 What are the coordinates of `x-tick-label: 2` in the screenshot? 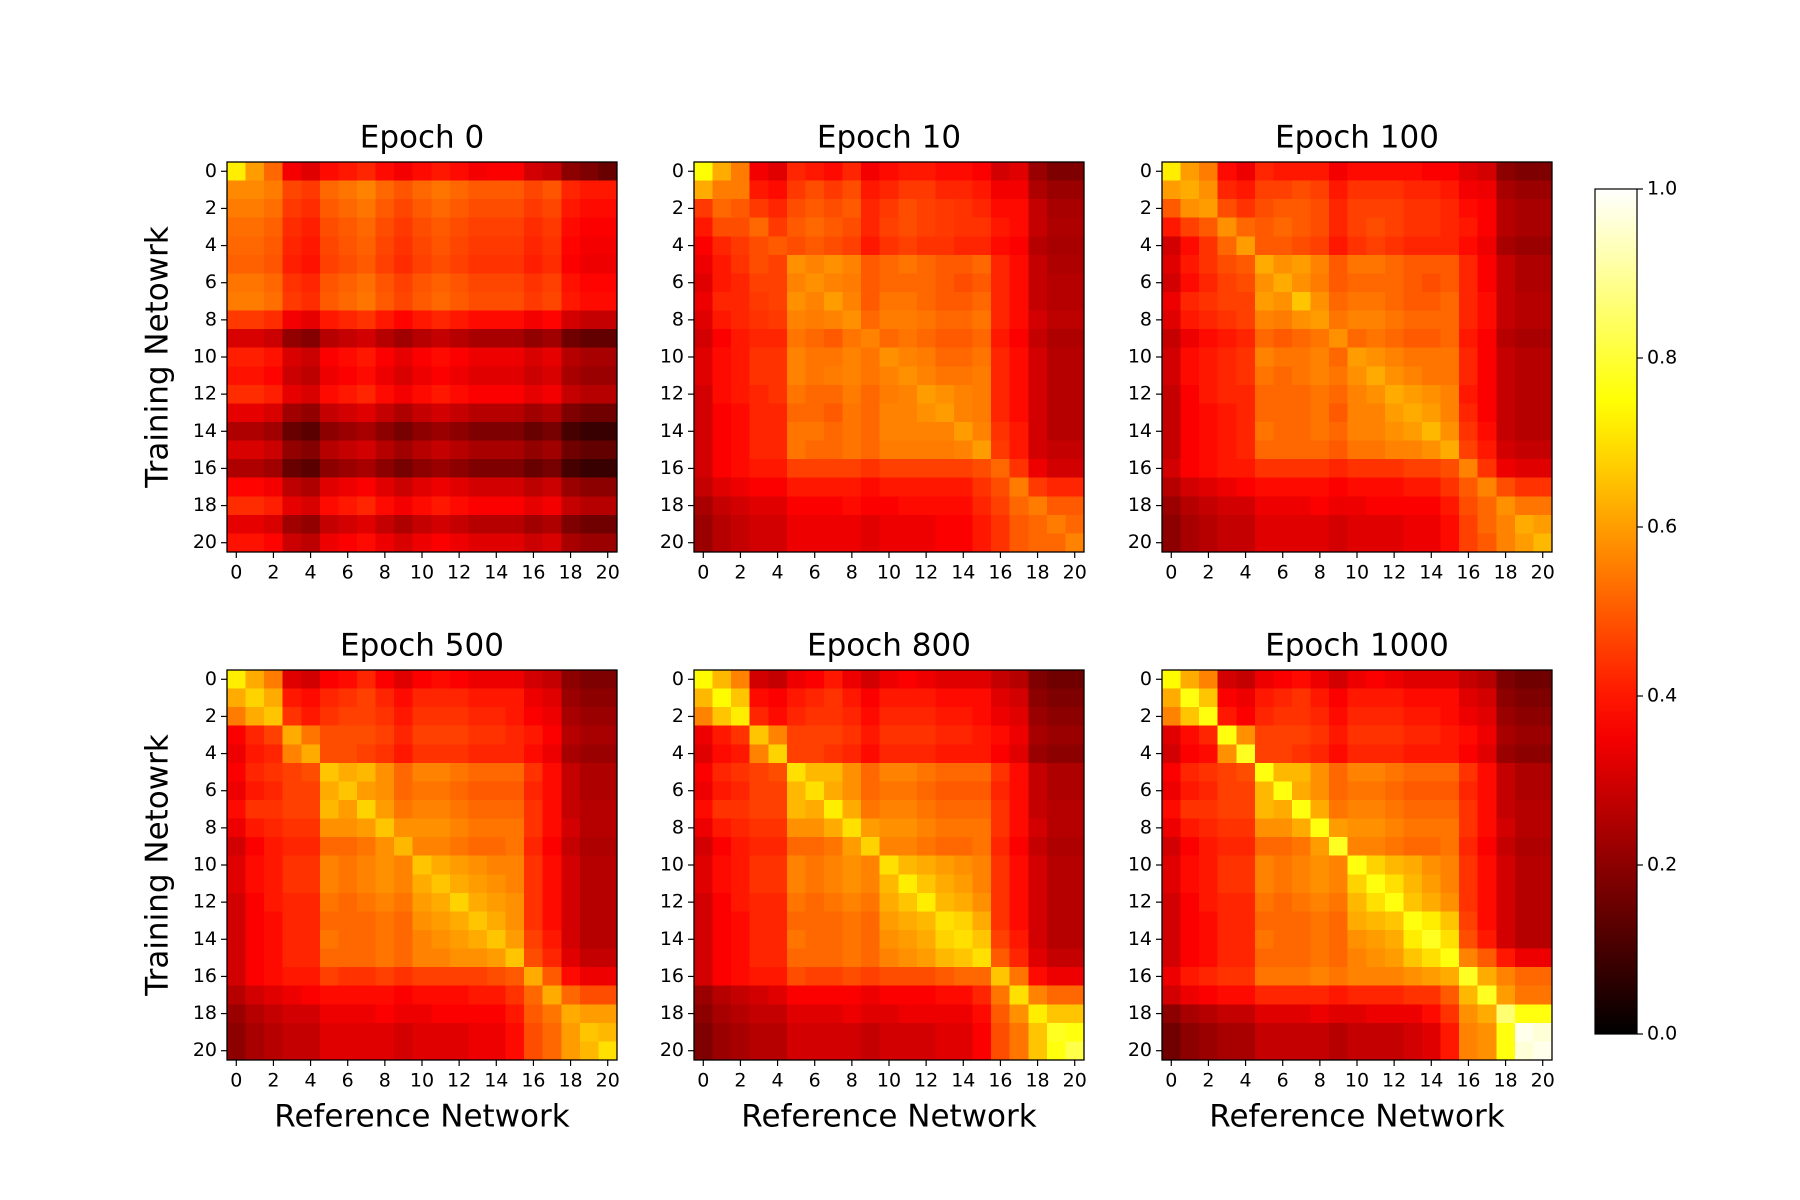 It's located at (1208, 573).